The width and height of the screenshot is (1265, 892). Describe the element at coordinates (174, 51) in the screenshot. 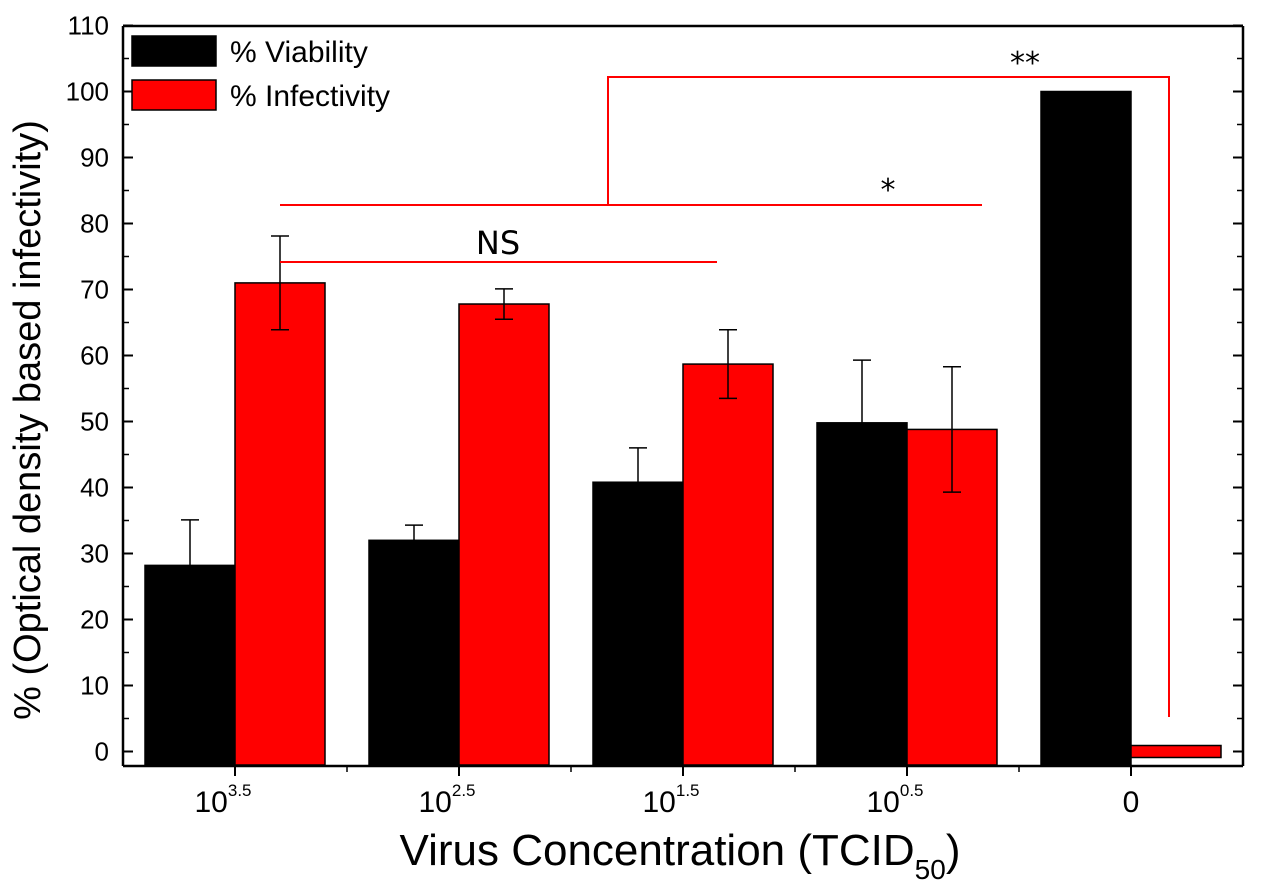

I see `legend-swatch-viability` at that location.